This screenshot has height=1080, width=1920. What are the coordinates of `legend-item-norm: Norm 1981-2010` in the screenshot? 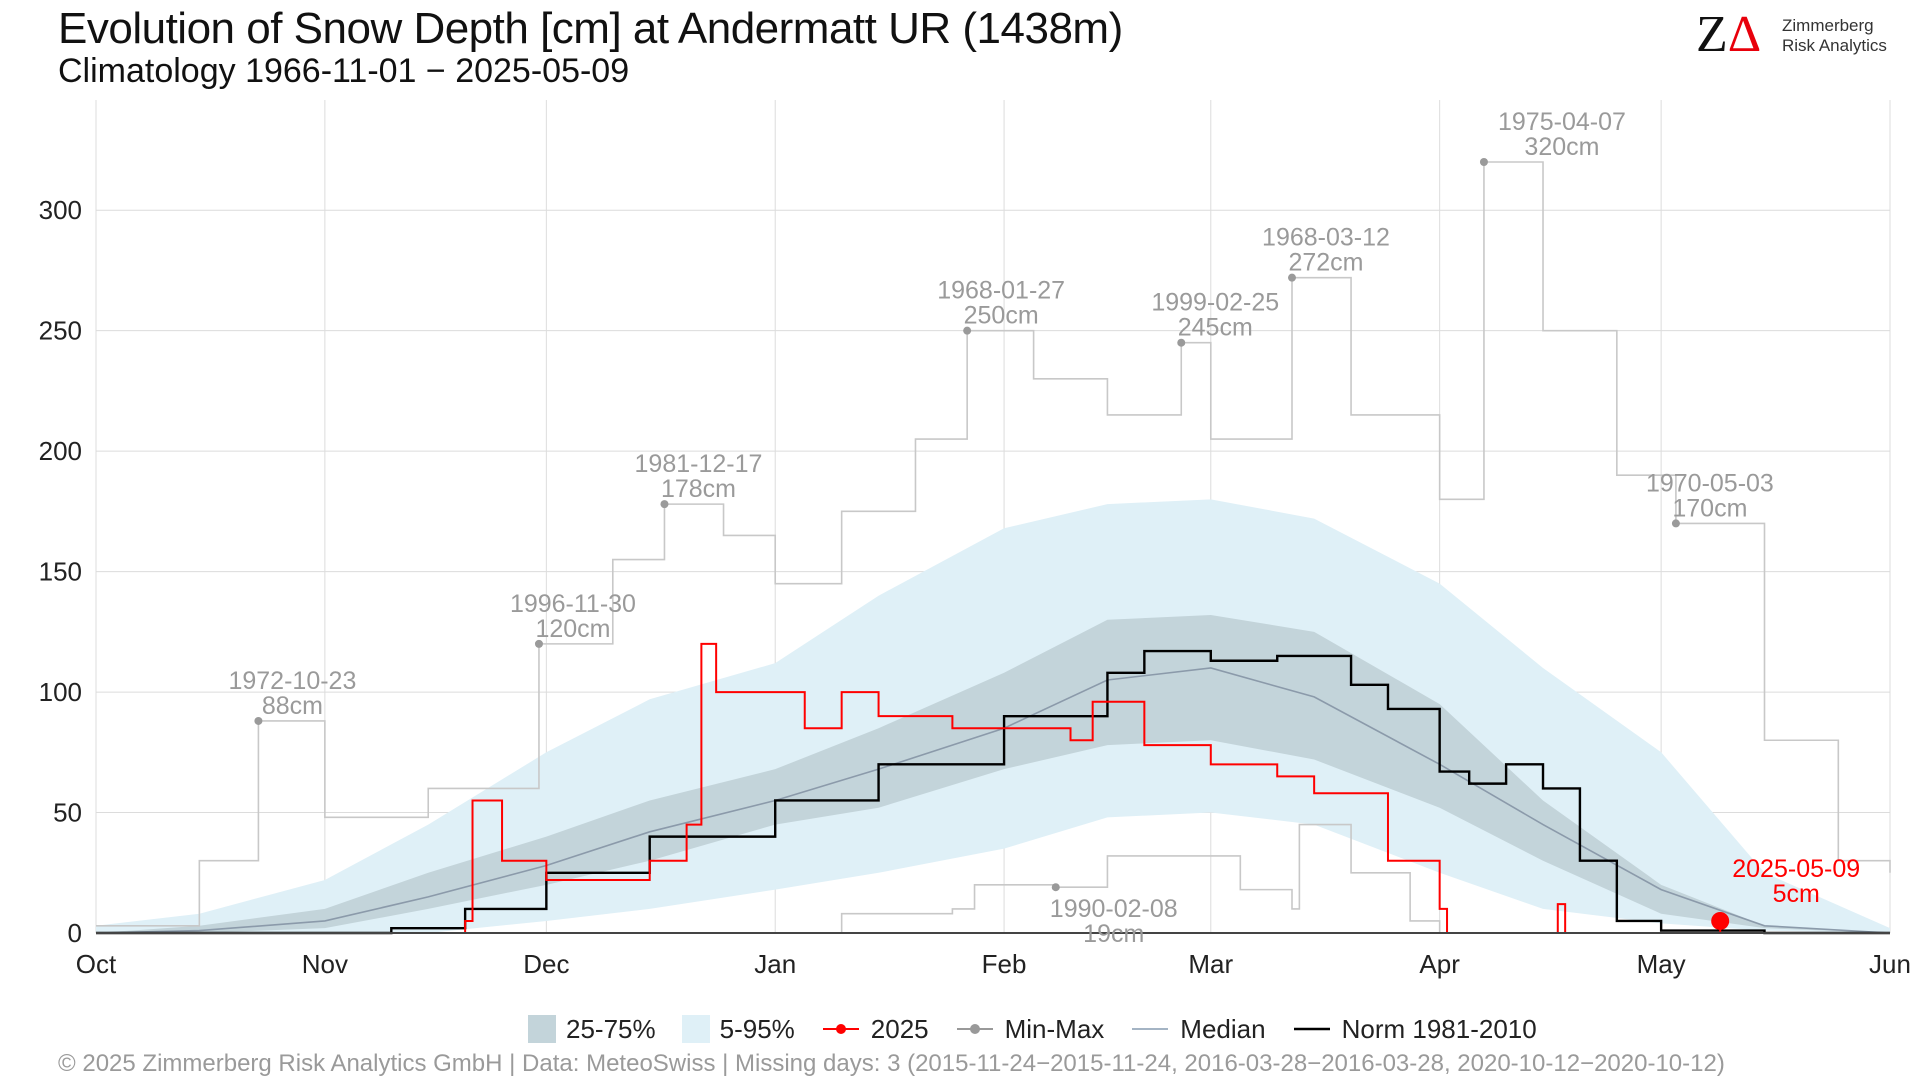 It's located at (1414, 1029).